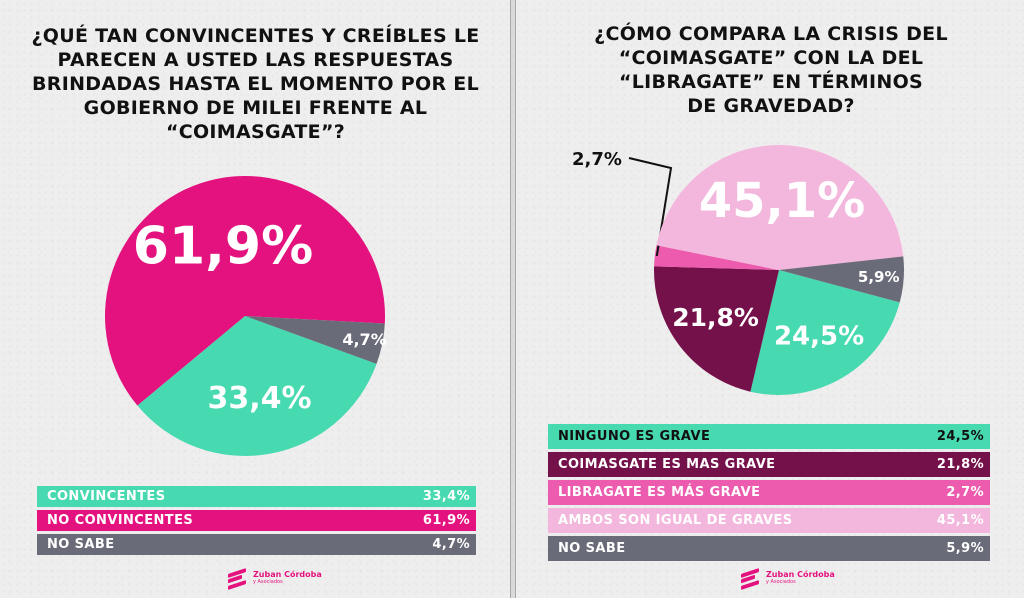 Image resolution: width=1024 pixels, height=598 pixels. I want to click on legend-row: AMBOS SON IGUAL DE GRAVES 45,1%, so click(769, 520).